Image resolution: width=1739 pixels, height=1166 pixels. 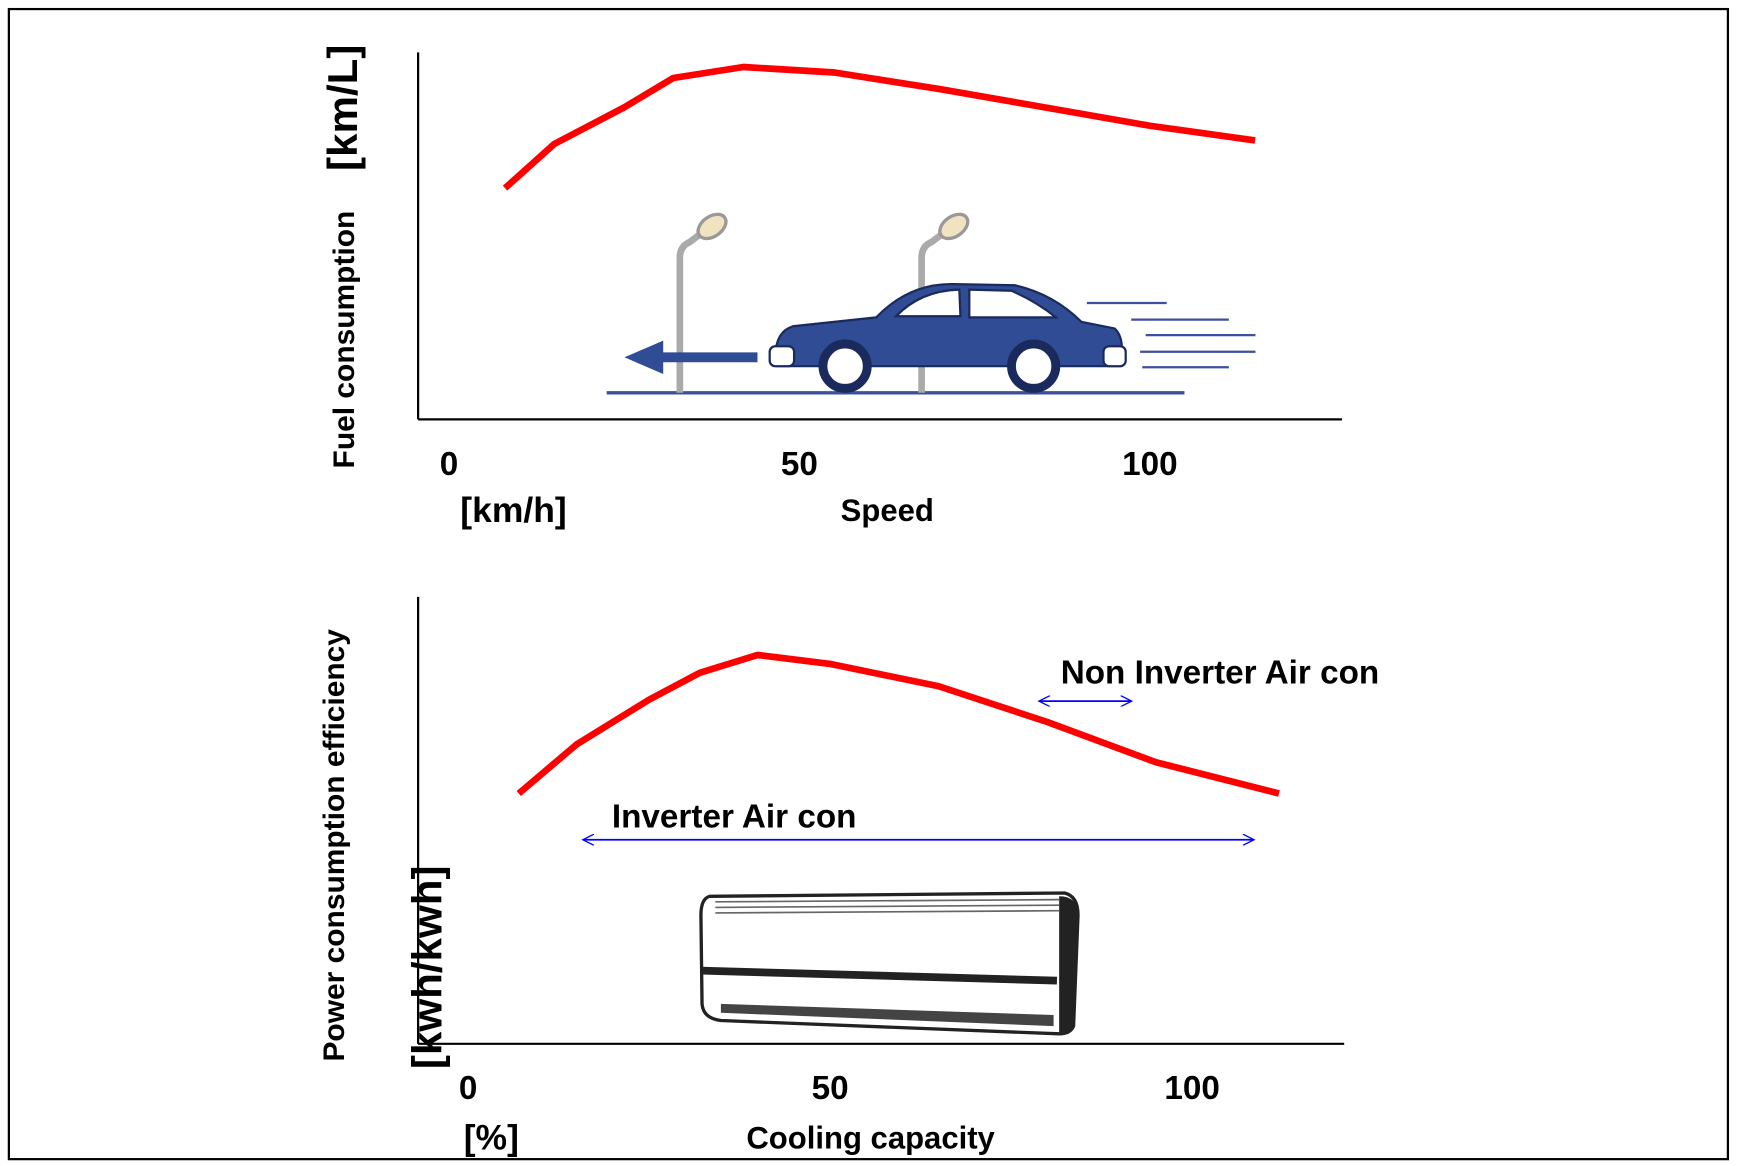 I want to click on x-axis-label: Cooling capacity, so click(x=870, y=1138).